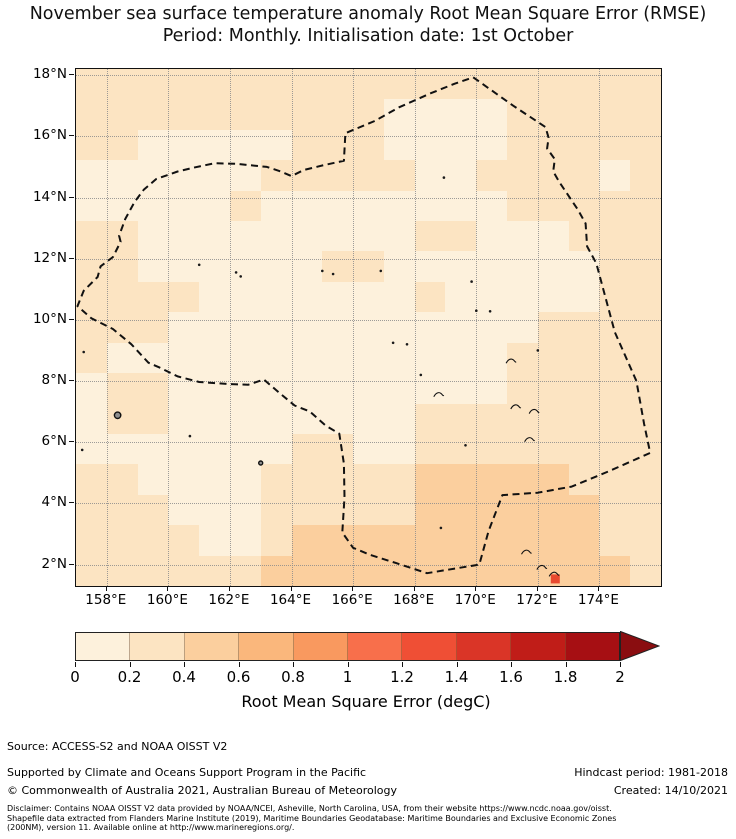 The width and height of the screenshot is (736, 839). Describe the element at coordinates (620, 677) in the screenshot. I see `colorbar-tick-label: 2` at that location.